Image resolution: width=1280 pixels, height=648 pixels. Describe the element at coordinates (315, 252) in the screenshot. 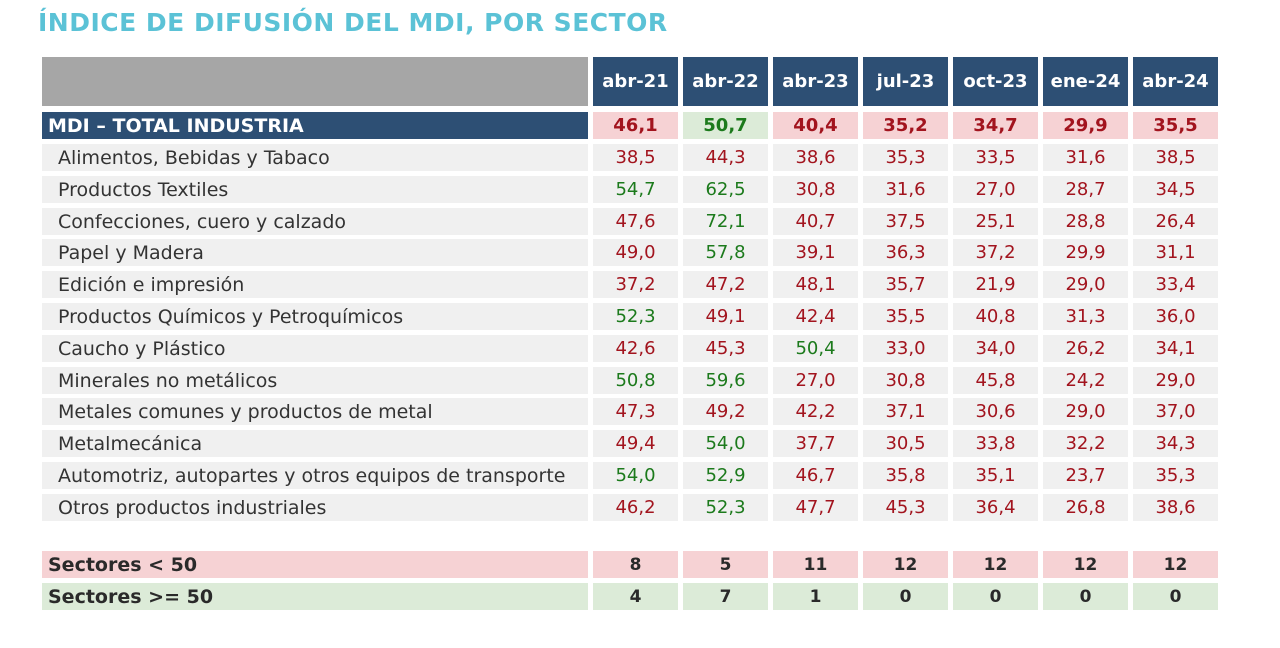

I see `sector-label: Papel y Madera` at that location.